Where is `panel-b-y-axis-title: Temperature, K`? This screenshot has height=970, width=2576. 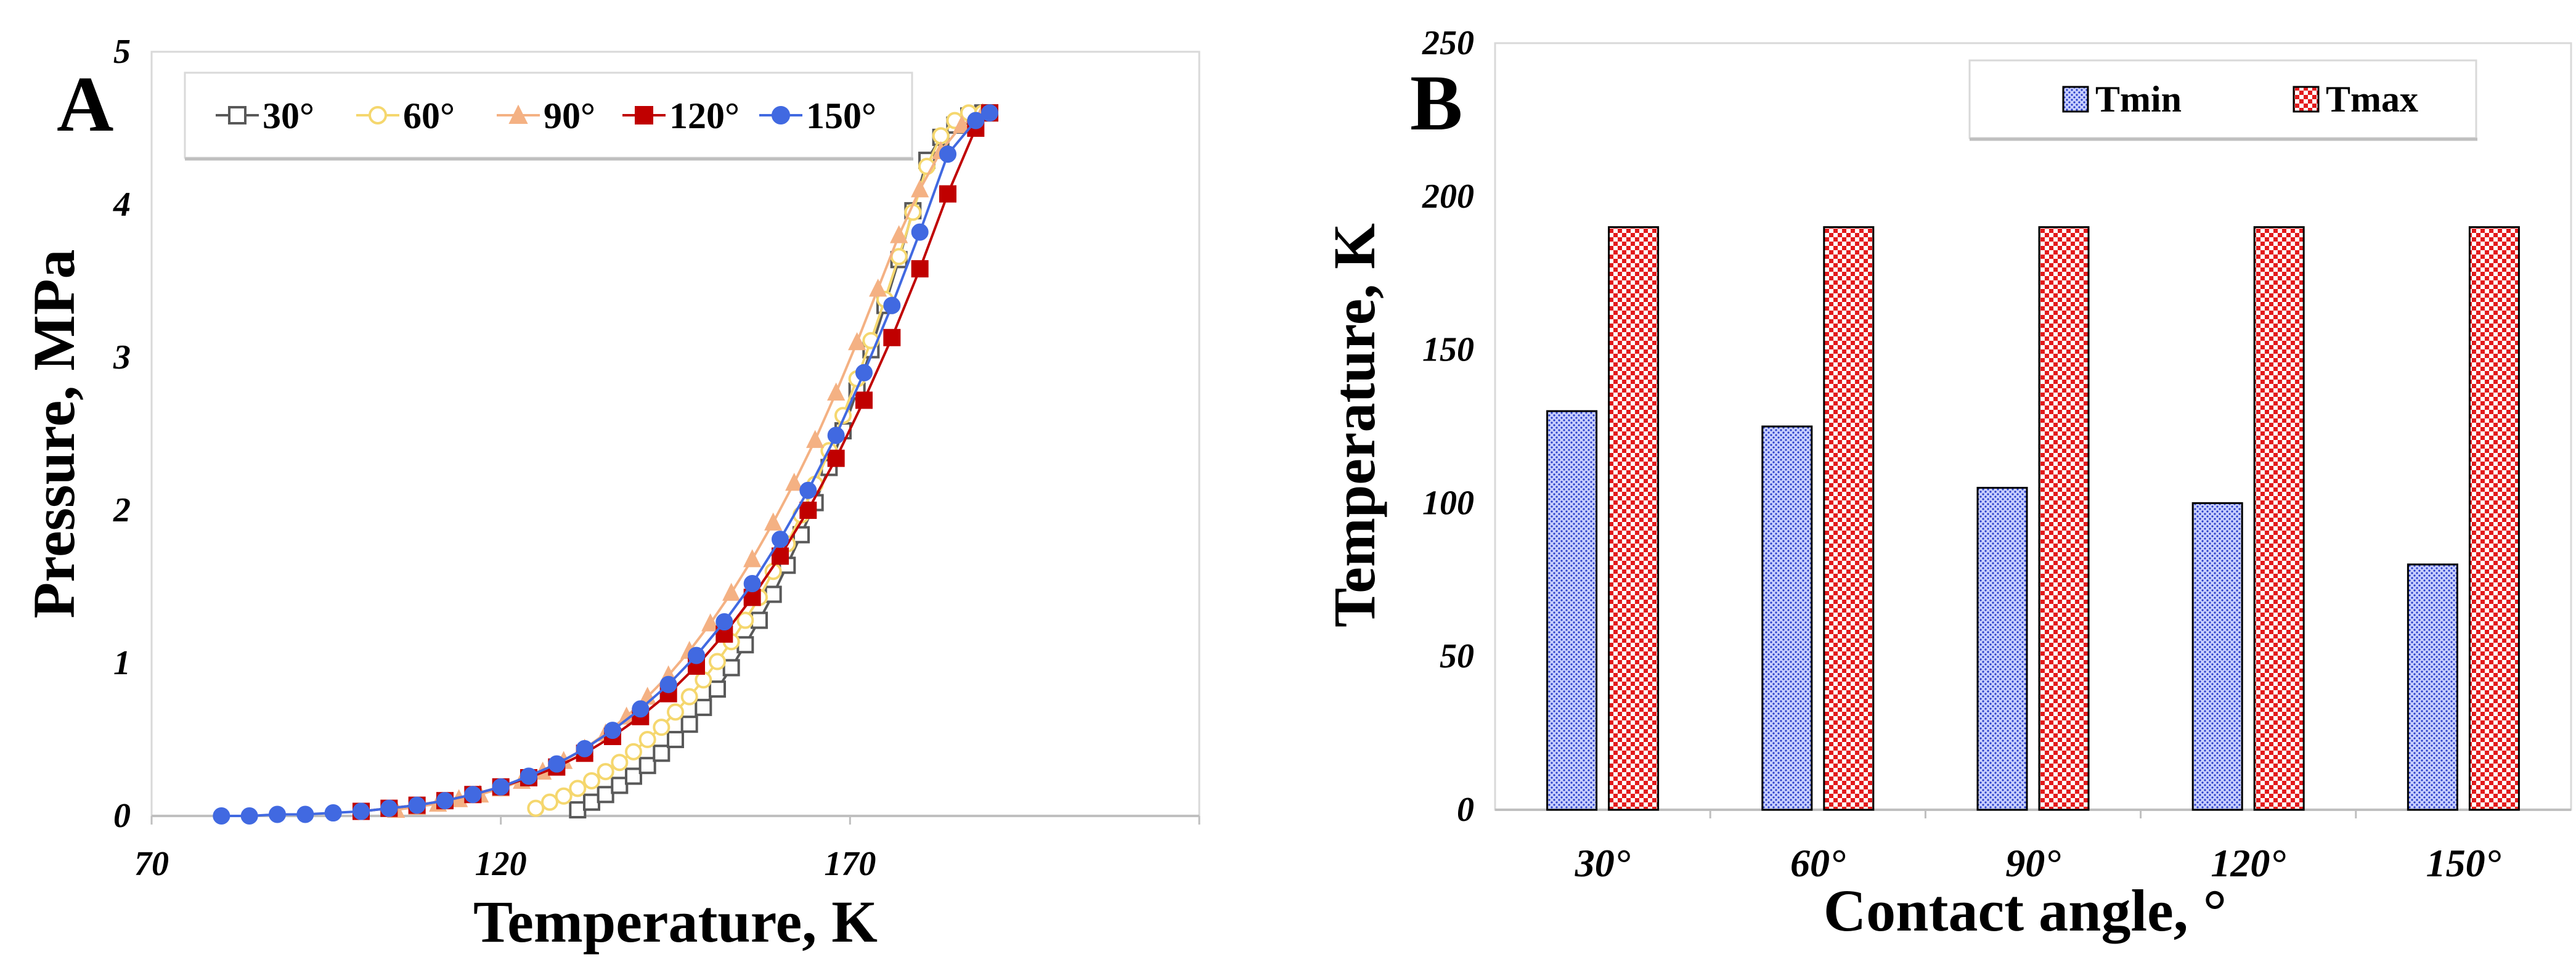
panel-b-y-axis-title: Temperature, K is located at coordinates (1354, 425).